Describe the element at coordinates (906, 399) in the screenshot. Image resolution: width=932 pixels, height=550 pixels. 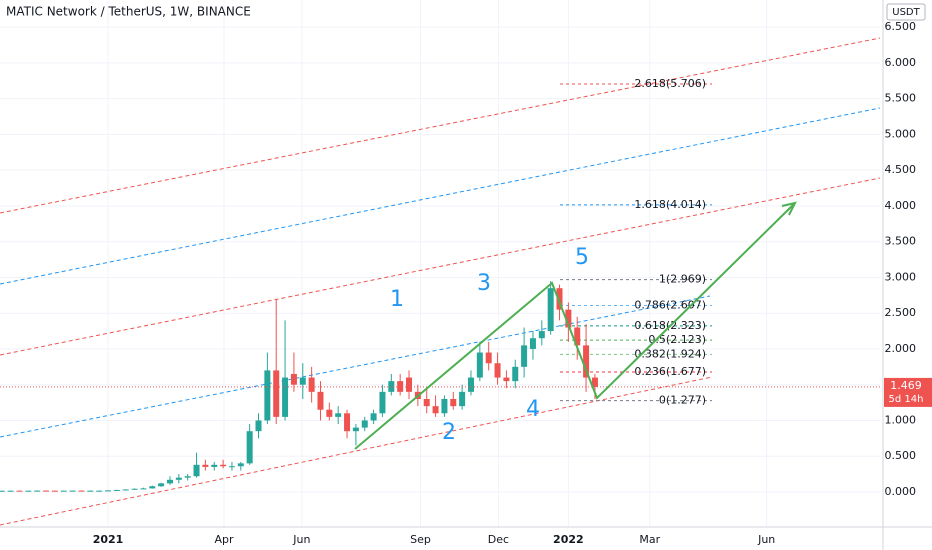
I see `countdown: 5d 14h` at that location.